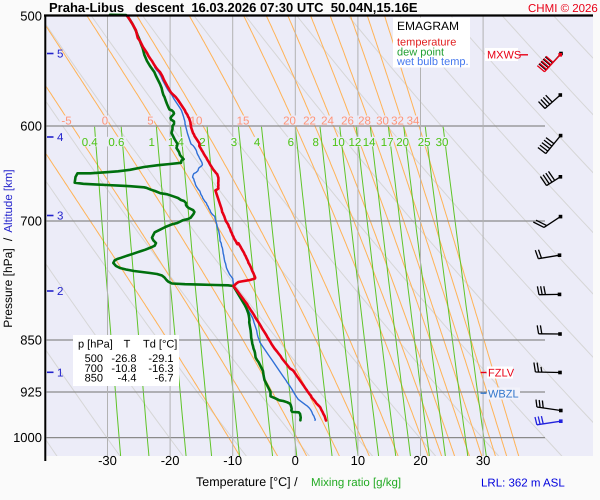 This screenshot has height=500, width=600. Describe the element at coordinates (563, 9) in the screenshot. I see `svg-text: CHMI © 2026` at that location.